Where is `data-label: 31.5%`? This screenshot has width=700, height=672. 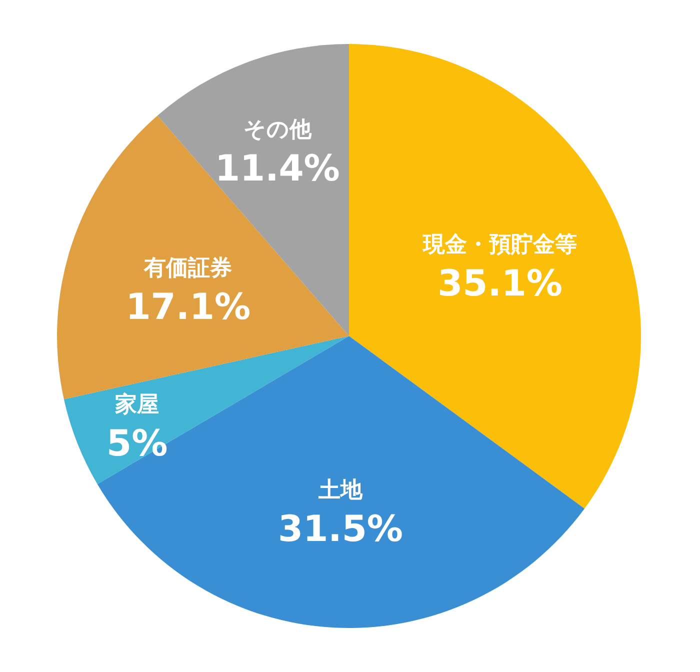
data-label: 31.5% is located at coordinates (340, 529).